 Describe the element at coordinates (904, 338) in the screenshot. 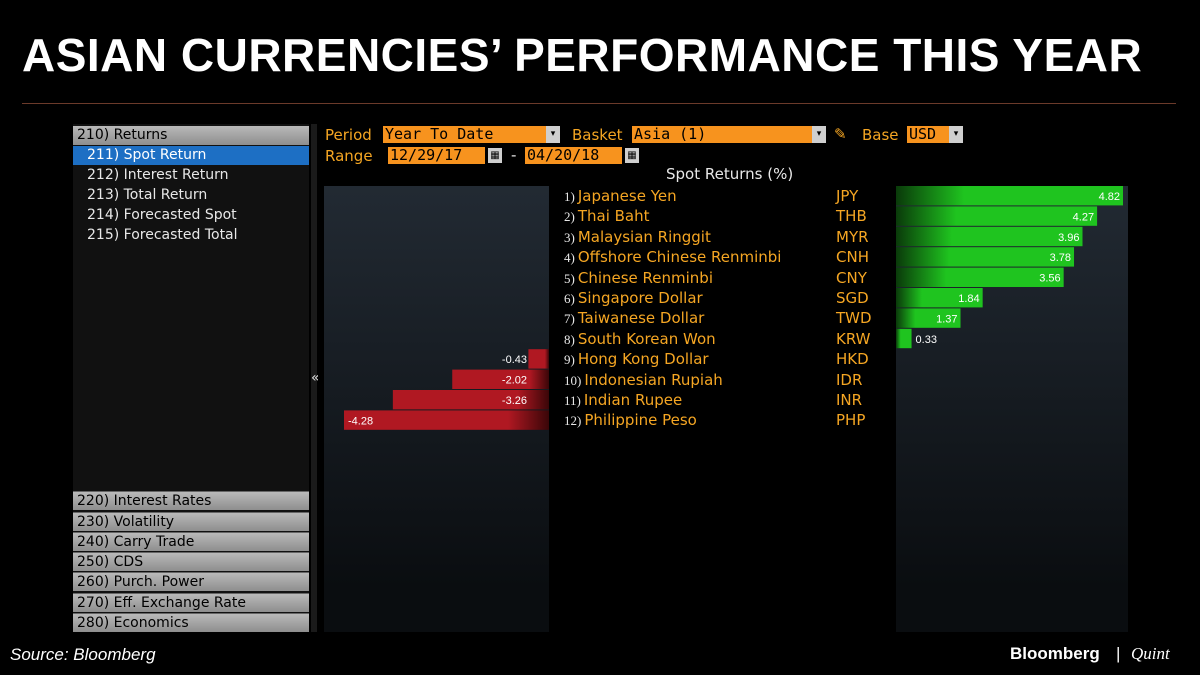

I see `bar-krw` at that location.